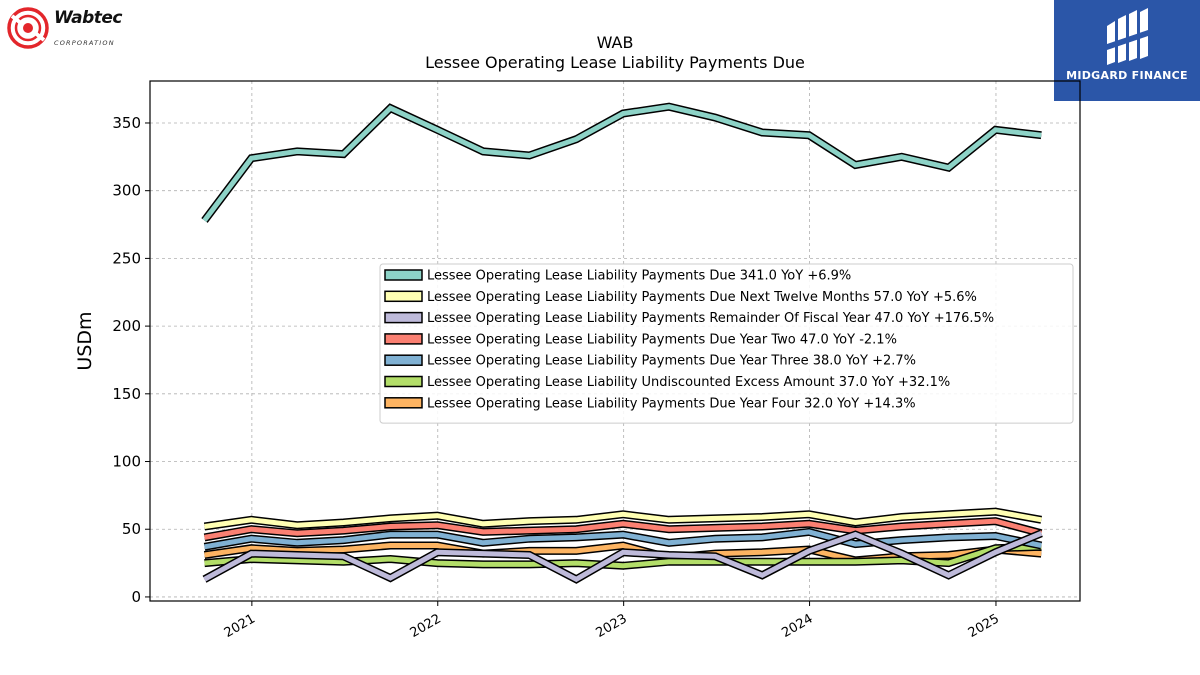 This screenshot has width=1200, height=675. I want to click on x-axis: 2021 2022 2023 2024 2025, so click(612, 621).